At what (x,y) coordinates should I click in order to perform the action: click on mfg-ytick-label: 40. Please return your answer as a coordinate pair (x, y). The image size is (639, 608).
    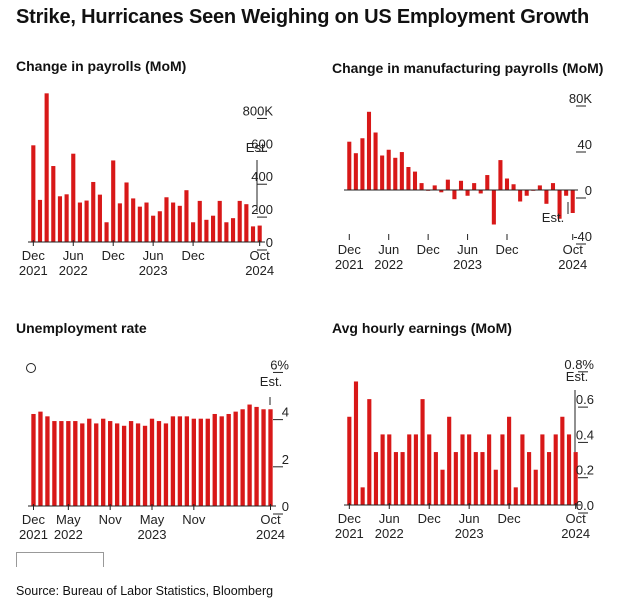
    Looking at the image, I should click on (585, 144).